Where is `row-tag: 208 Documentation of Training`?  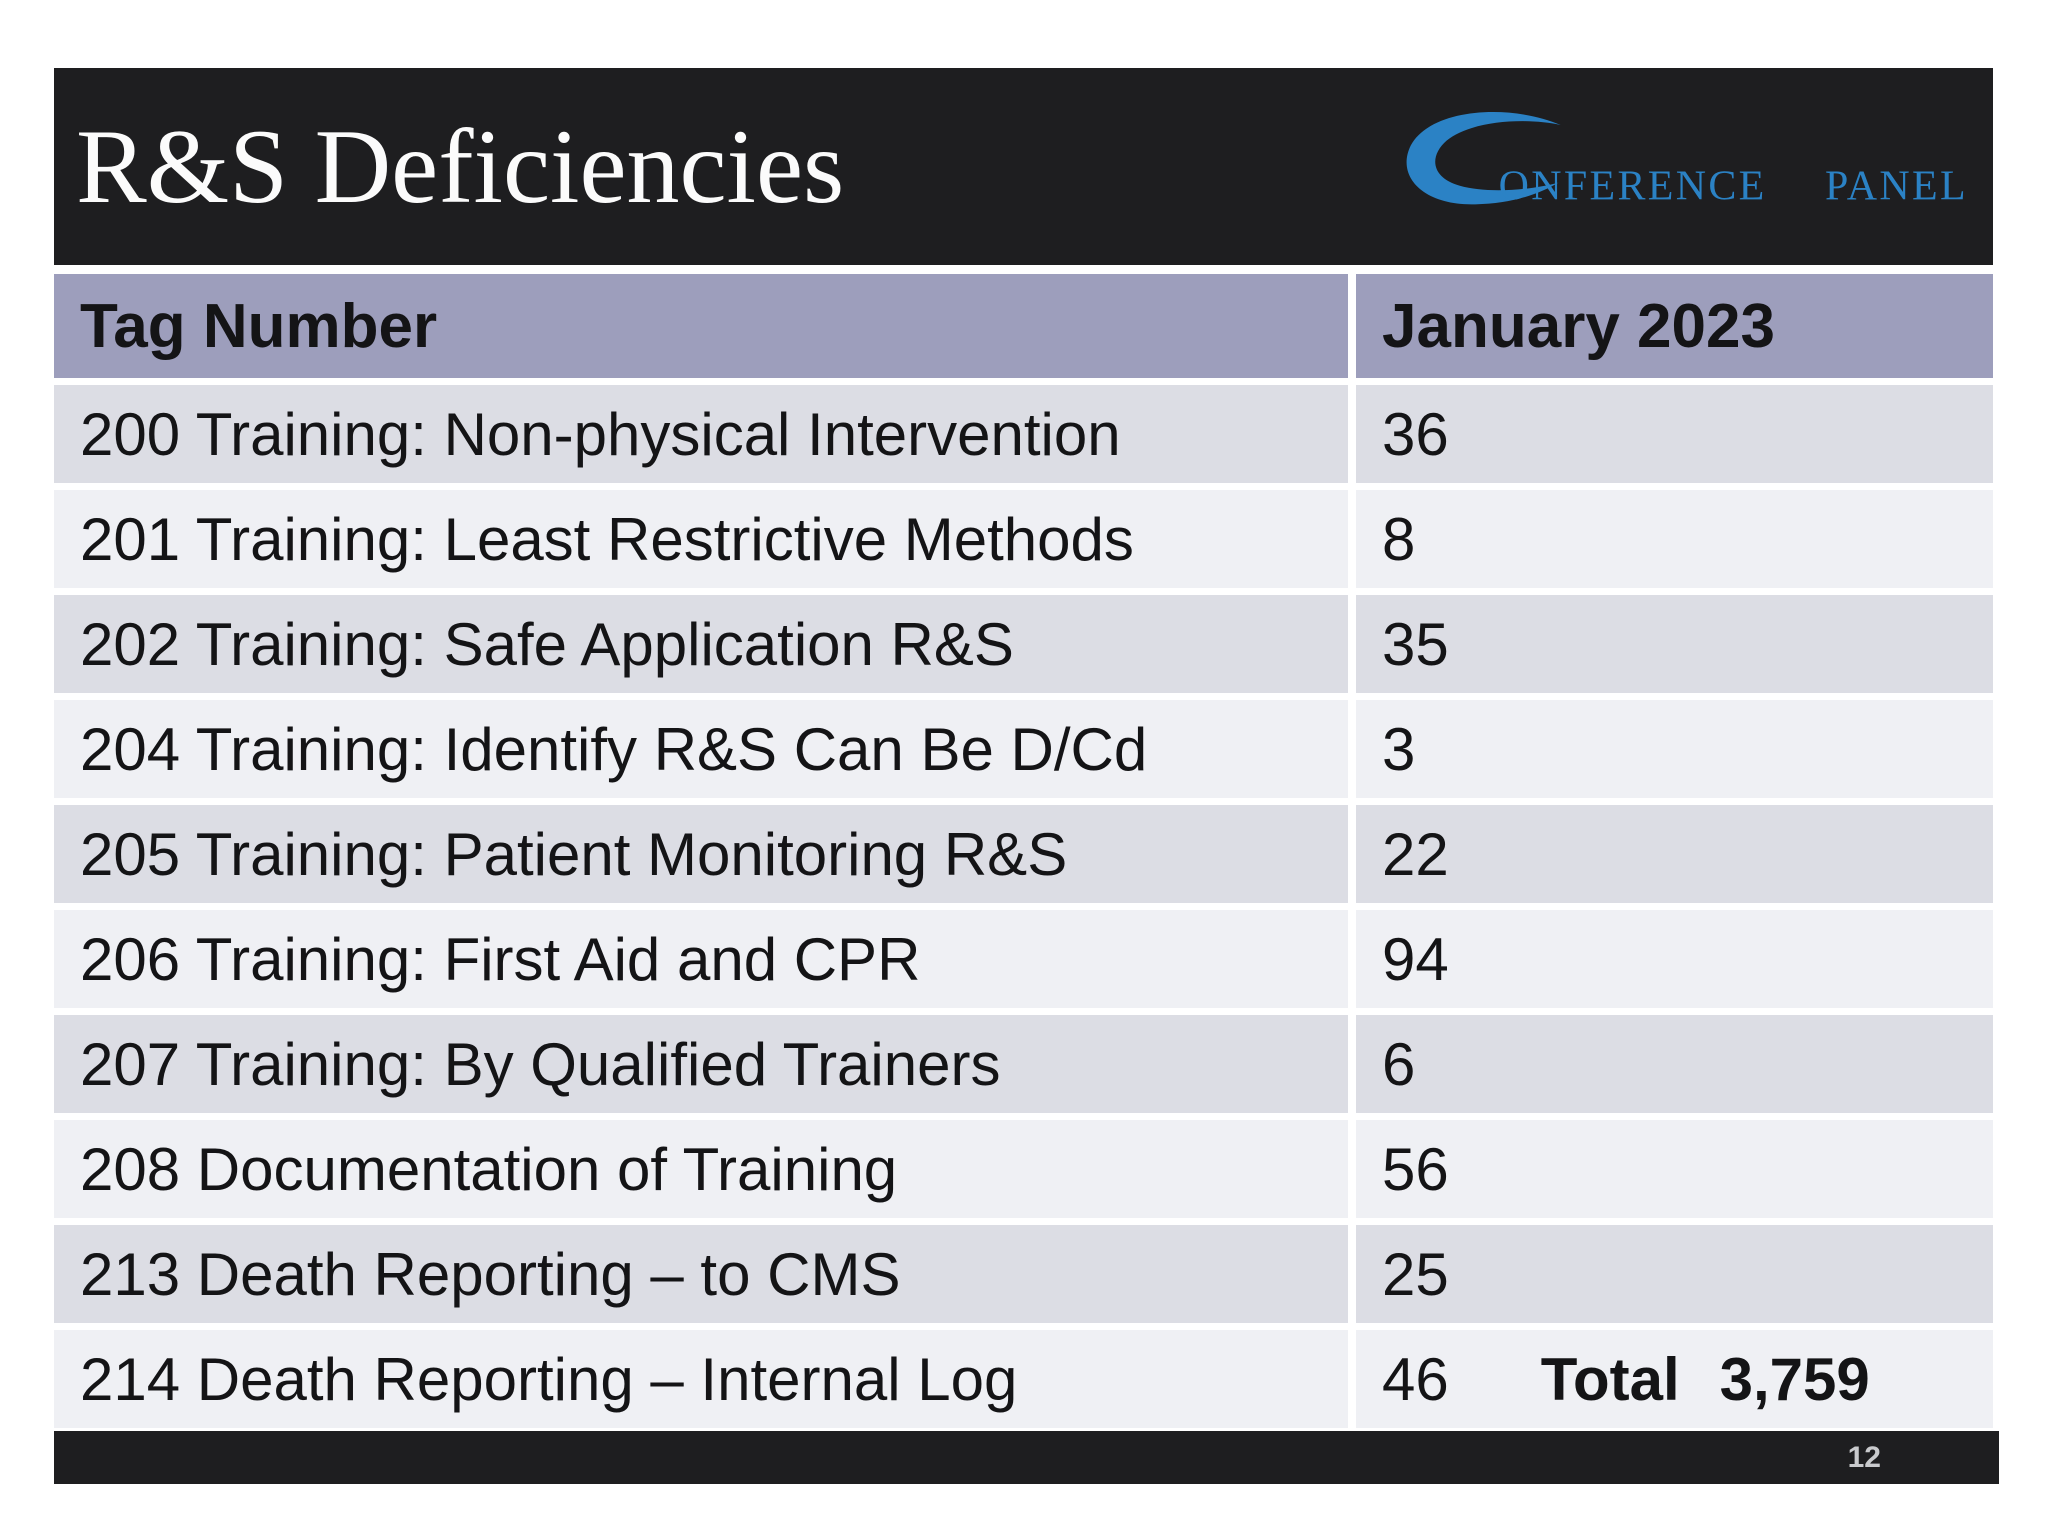
row-tag: 208 Documentation of Training is located at coordinates (701, 1169).